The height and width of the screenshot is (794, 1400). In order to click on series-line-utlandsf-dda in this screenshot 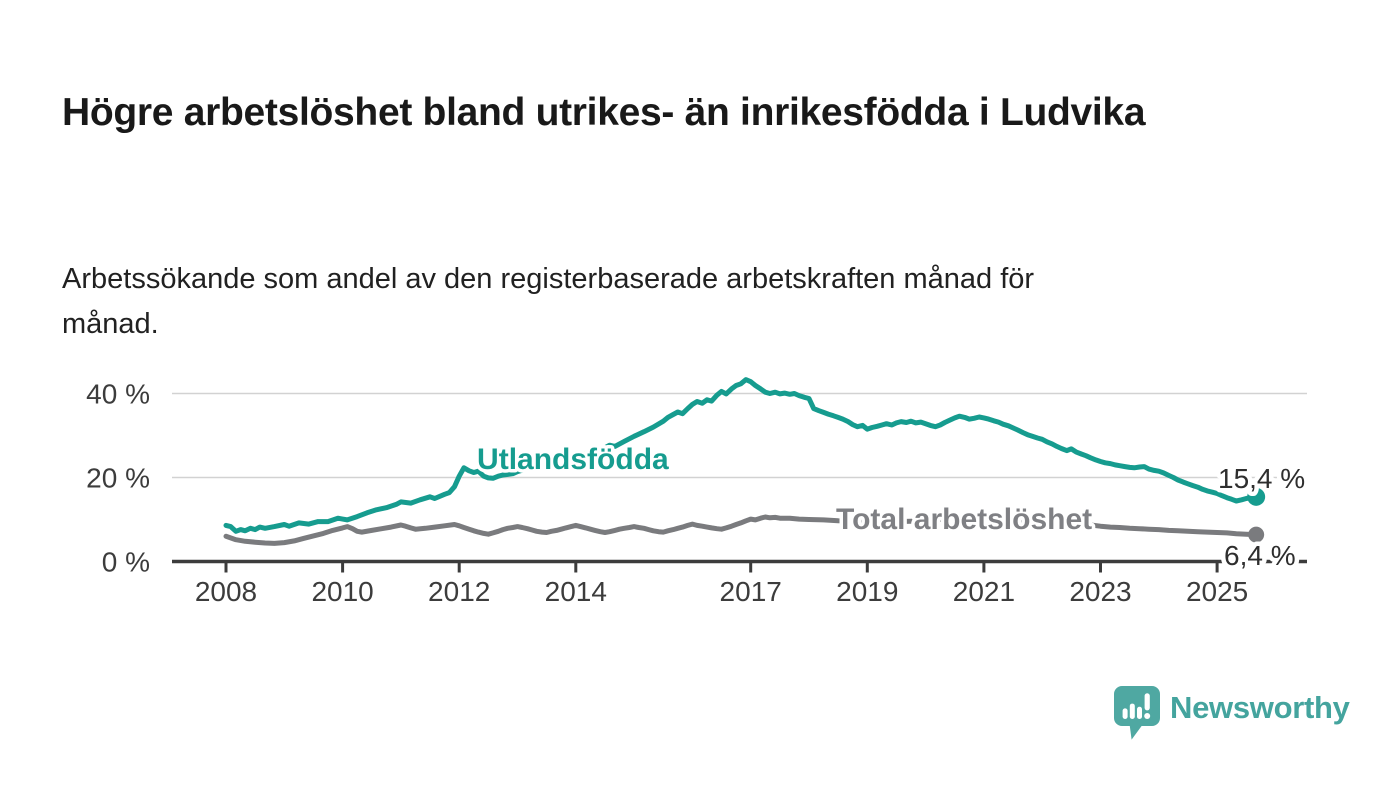, I will do `click(741, 455)`.